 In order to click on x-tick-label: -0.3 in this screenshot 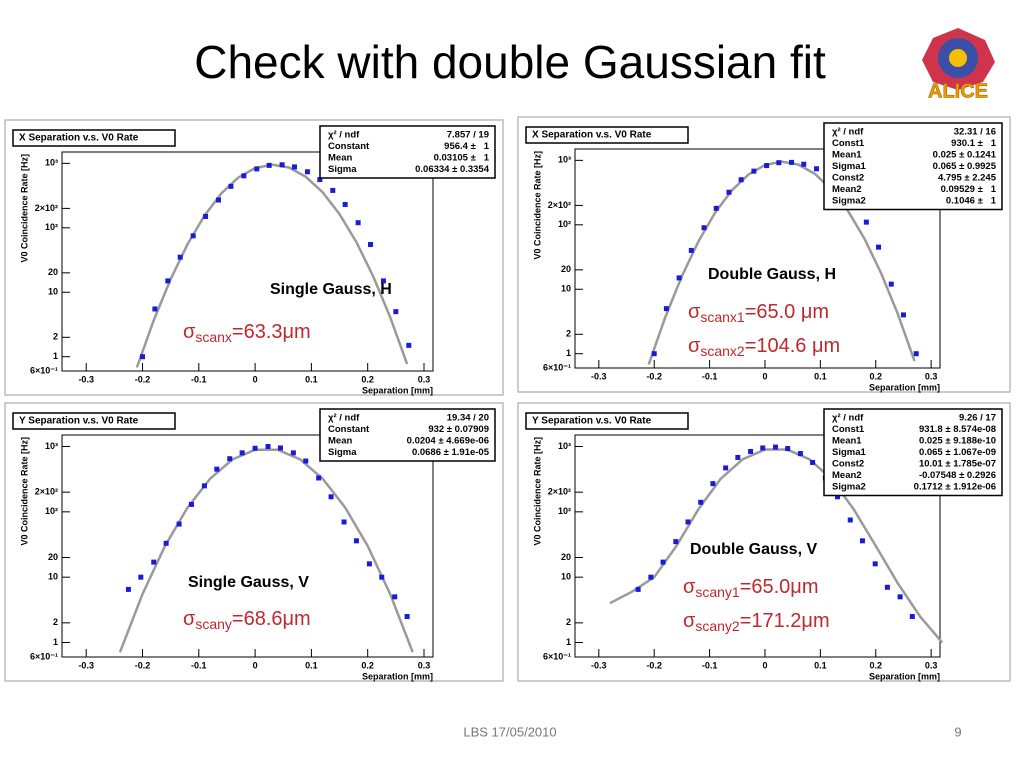, I will do `click(599, 376)`.